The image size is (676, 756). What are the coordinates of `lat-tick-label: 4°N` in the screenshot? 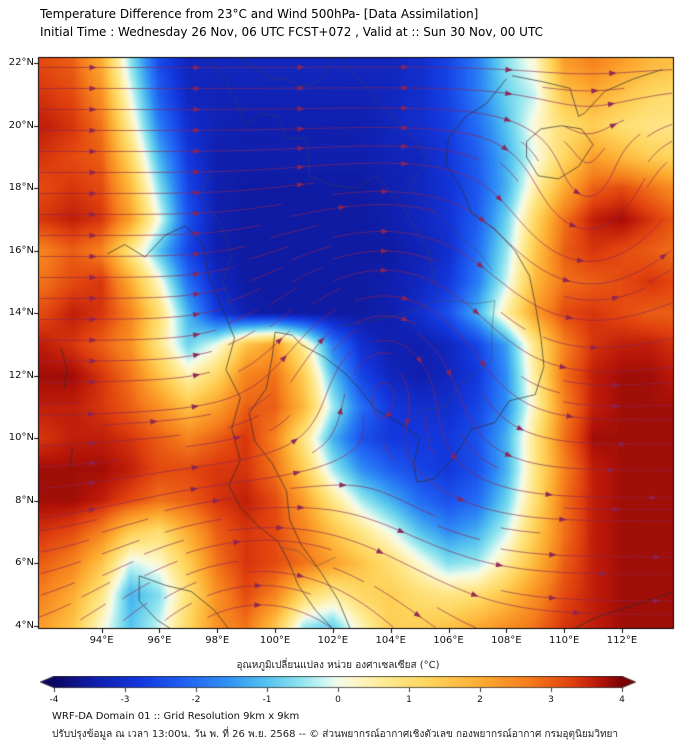 It's located at (24, 625).